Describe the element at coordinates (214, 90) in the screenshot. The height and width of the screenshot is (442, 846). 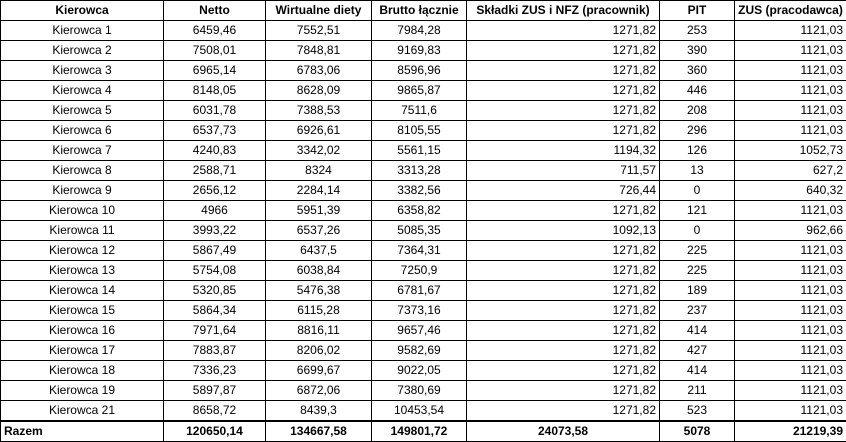
I see `cell-netto: 8148,05` at that location.